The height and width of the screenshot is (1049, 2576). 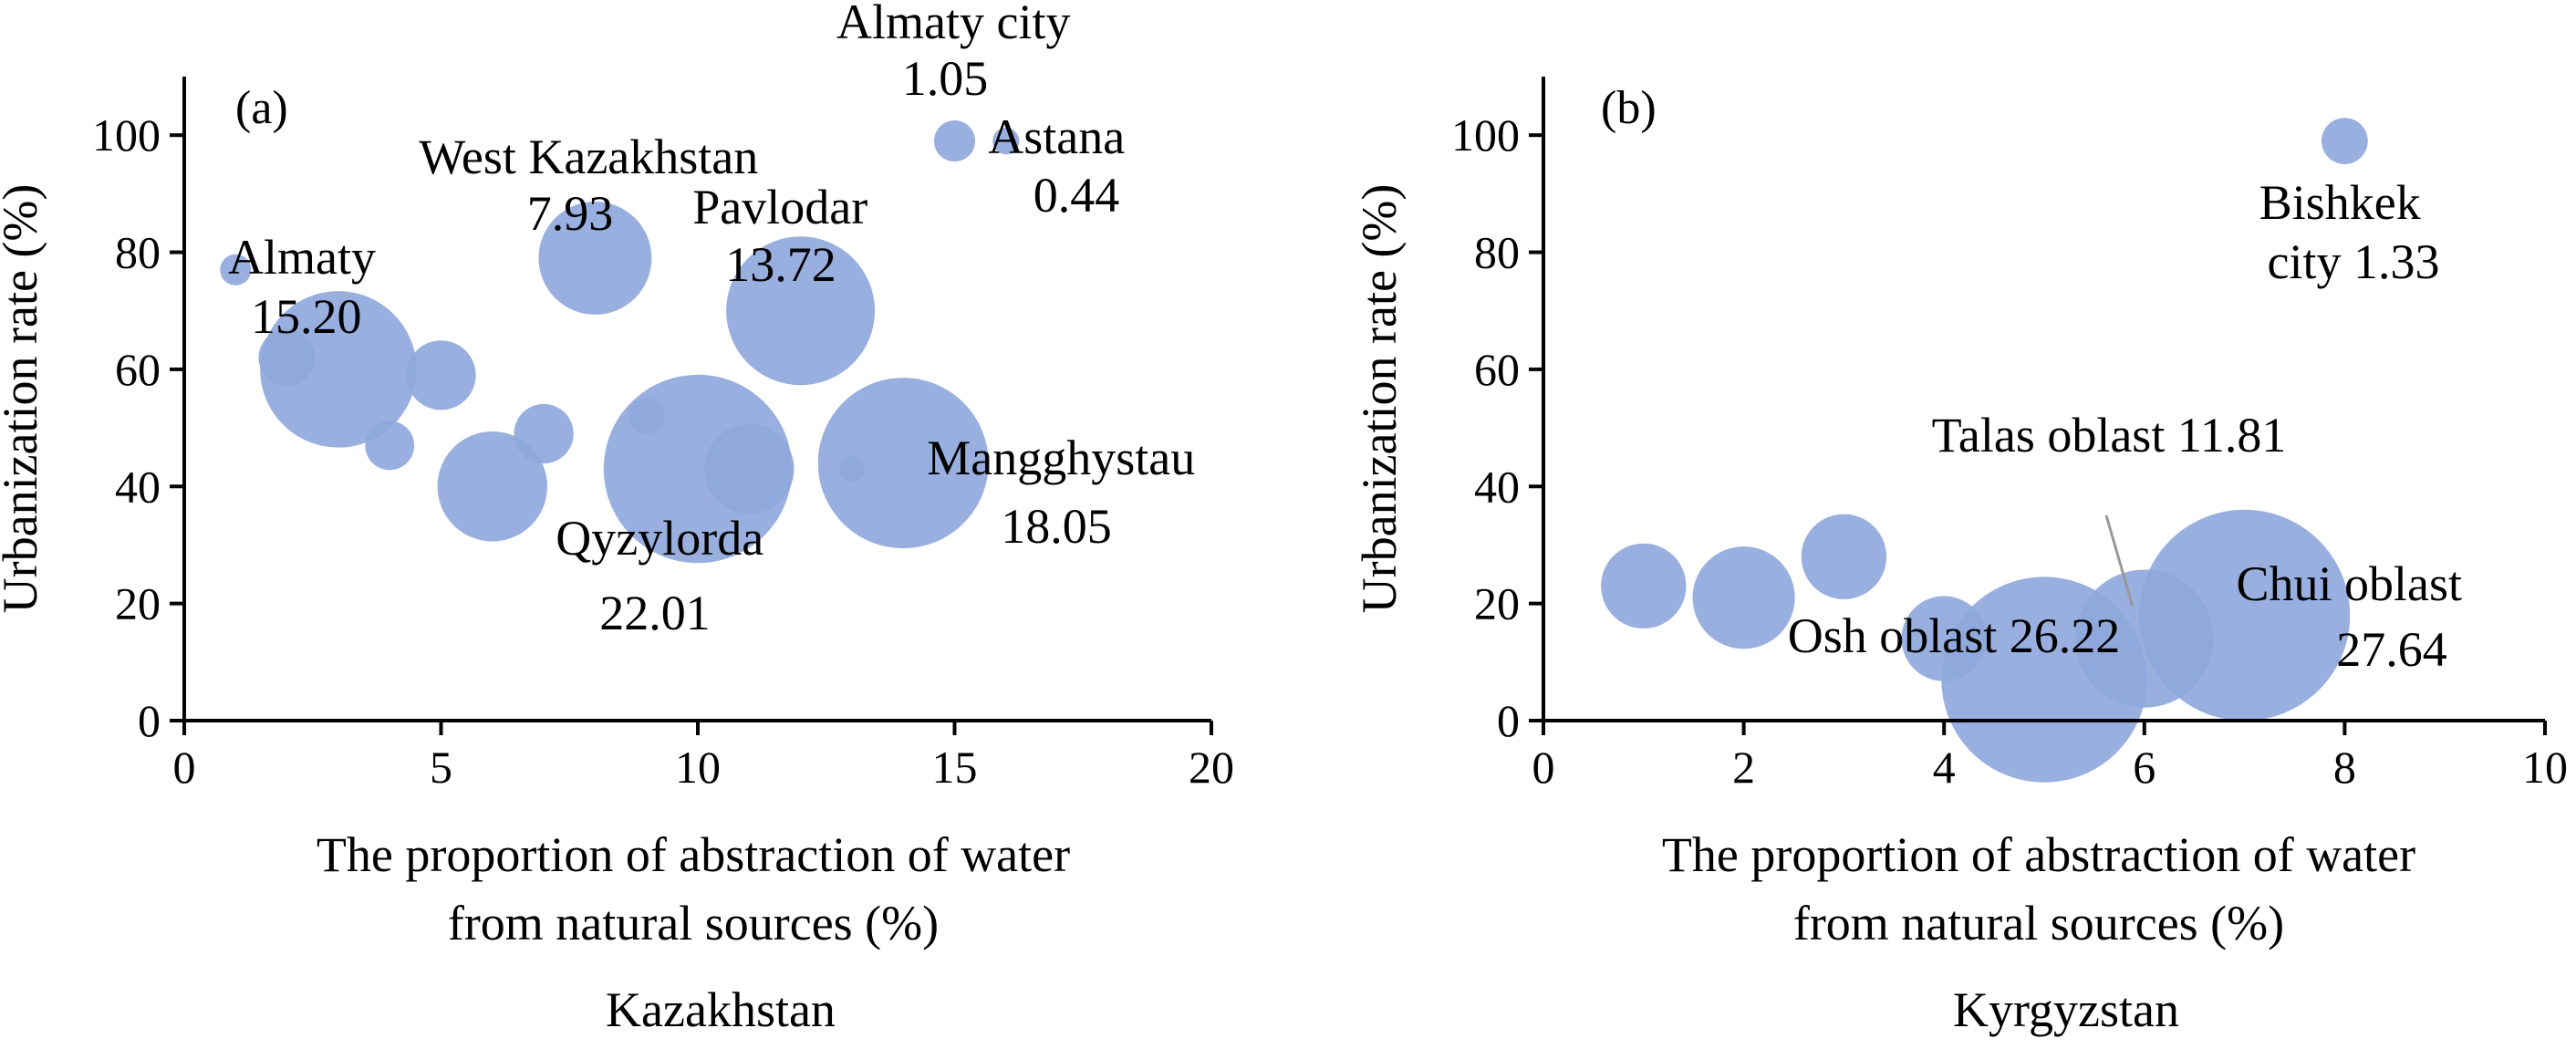 I want to click on x-tick-label-b-4: 8, so click(x=2345, y=768).